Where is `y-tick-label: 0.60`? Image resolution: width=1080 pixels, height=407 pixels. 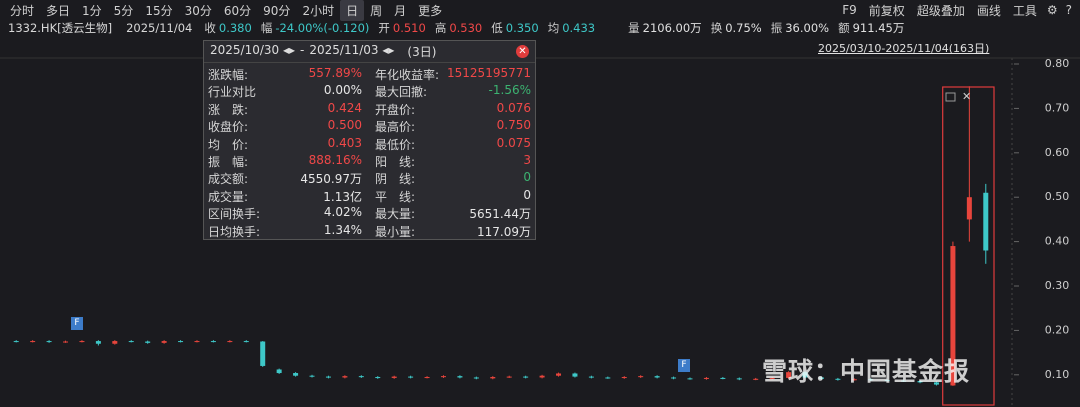 y-tick-label: 0.60 is located at coordinates (1057, 152).